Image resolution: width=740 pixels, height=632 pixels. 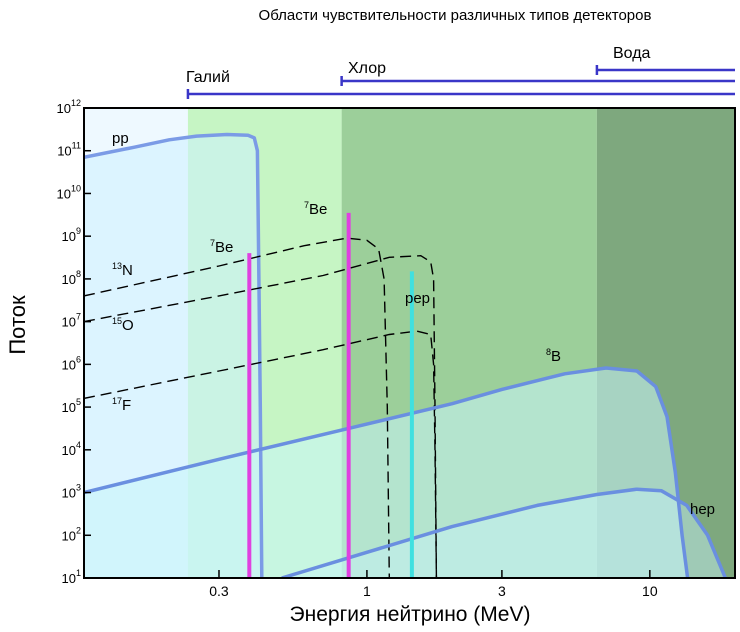 I want to click on detector-label-Хлор: Хлор, so click(x=367, y=68).